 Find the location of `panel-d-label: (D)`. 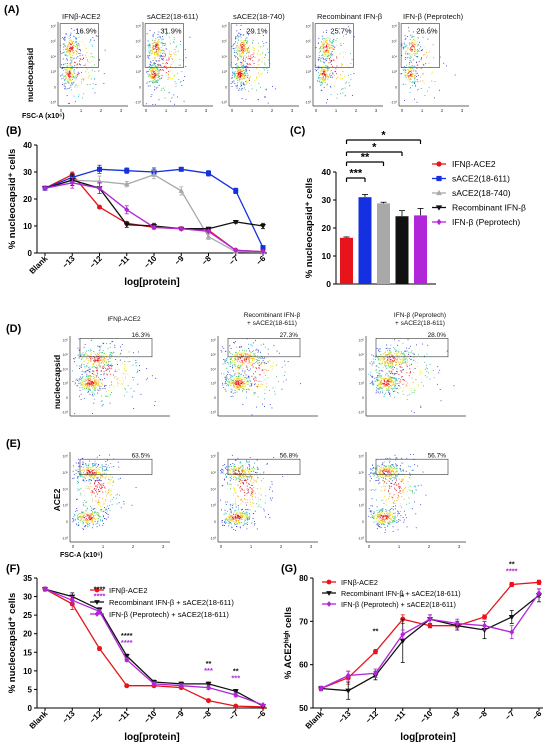

panel-d-label: (D) is located at coordinates (14, 329).